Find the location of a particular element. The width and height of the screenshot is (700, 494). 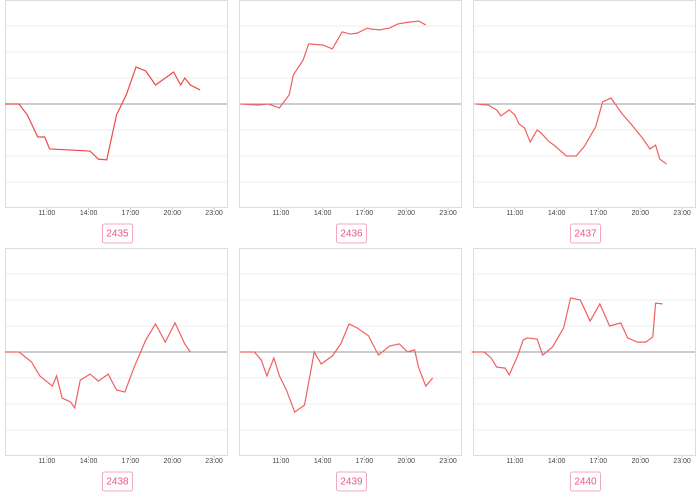

chart-tag: 2436 is located at coordinates (351, 234).